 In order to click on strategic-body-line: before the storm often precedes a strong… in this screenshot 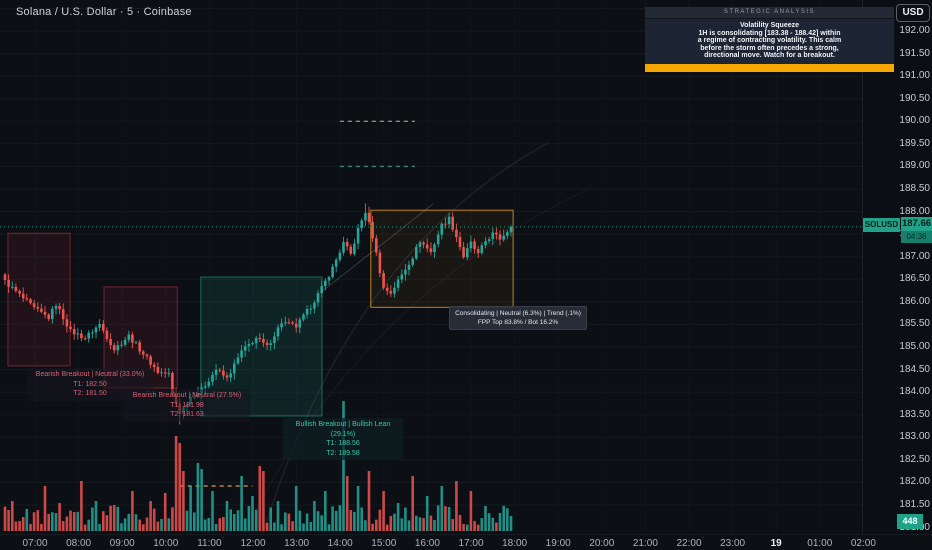, I will do `click(769, 48)`.